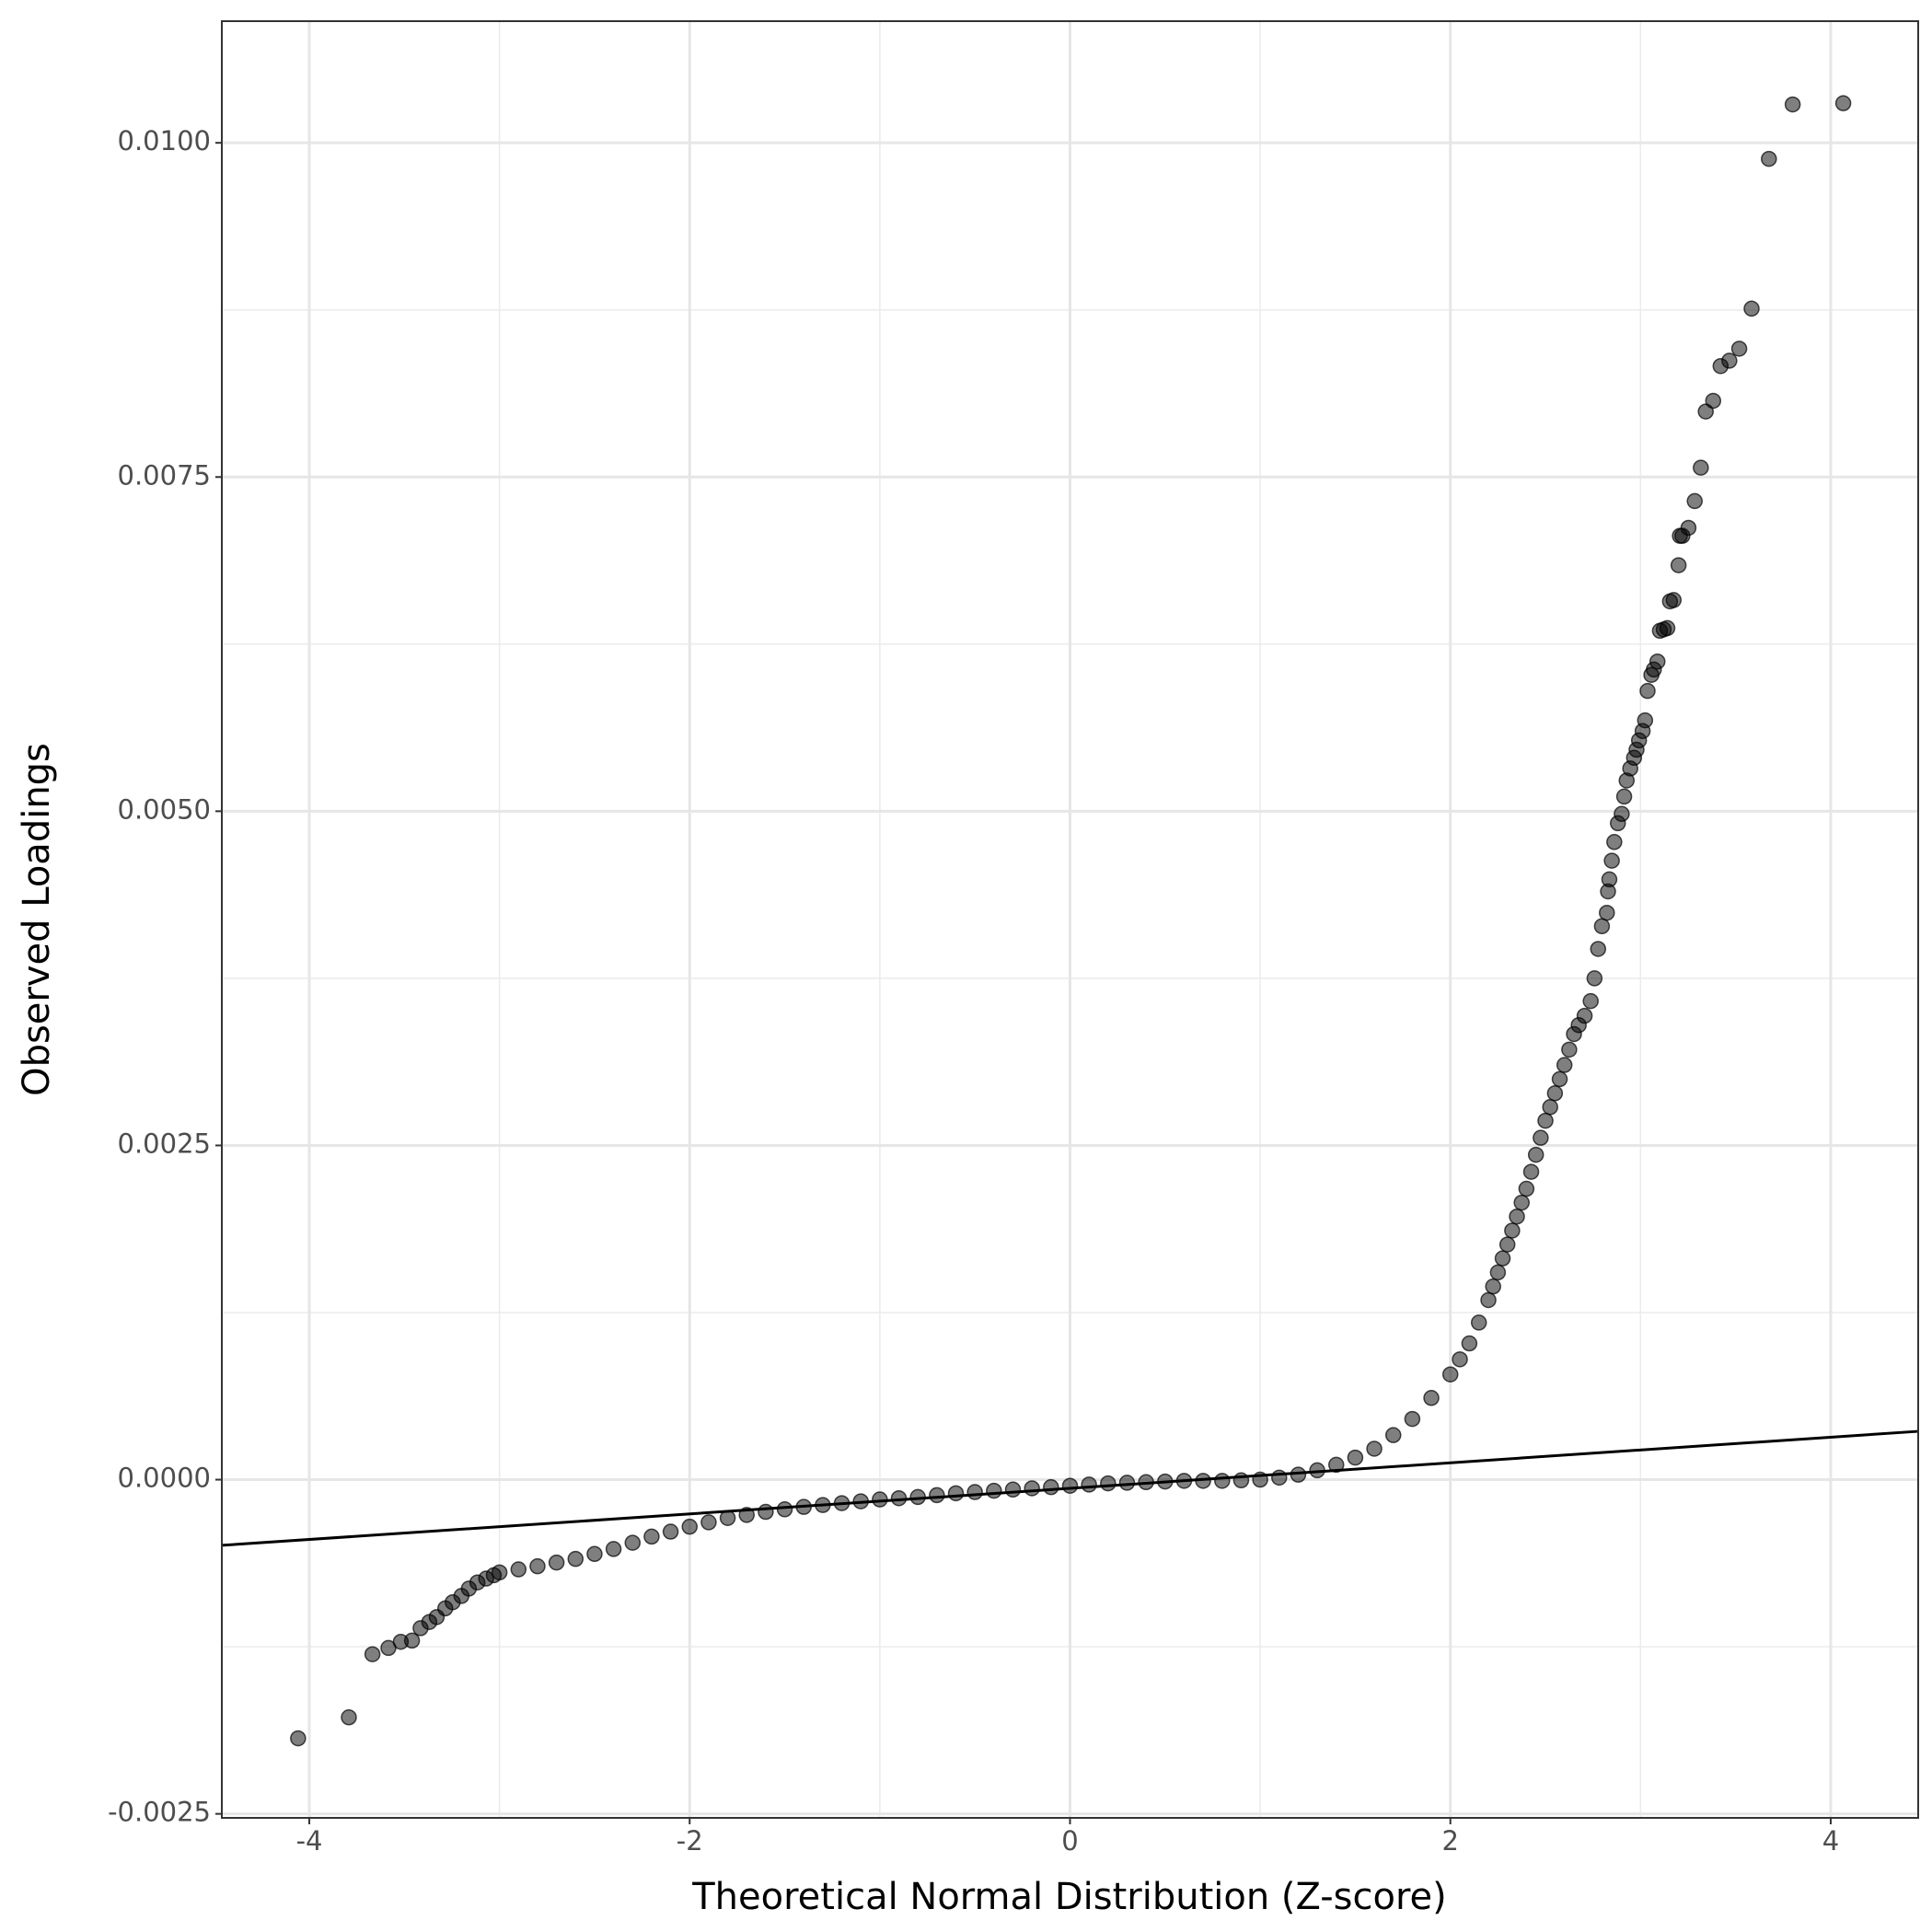 The width and height of the screenshot is (1932, 1932). I want to click on y-tick-label: -0.0025, so click(160, 1813).